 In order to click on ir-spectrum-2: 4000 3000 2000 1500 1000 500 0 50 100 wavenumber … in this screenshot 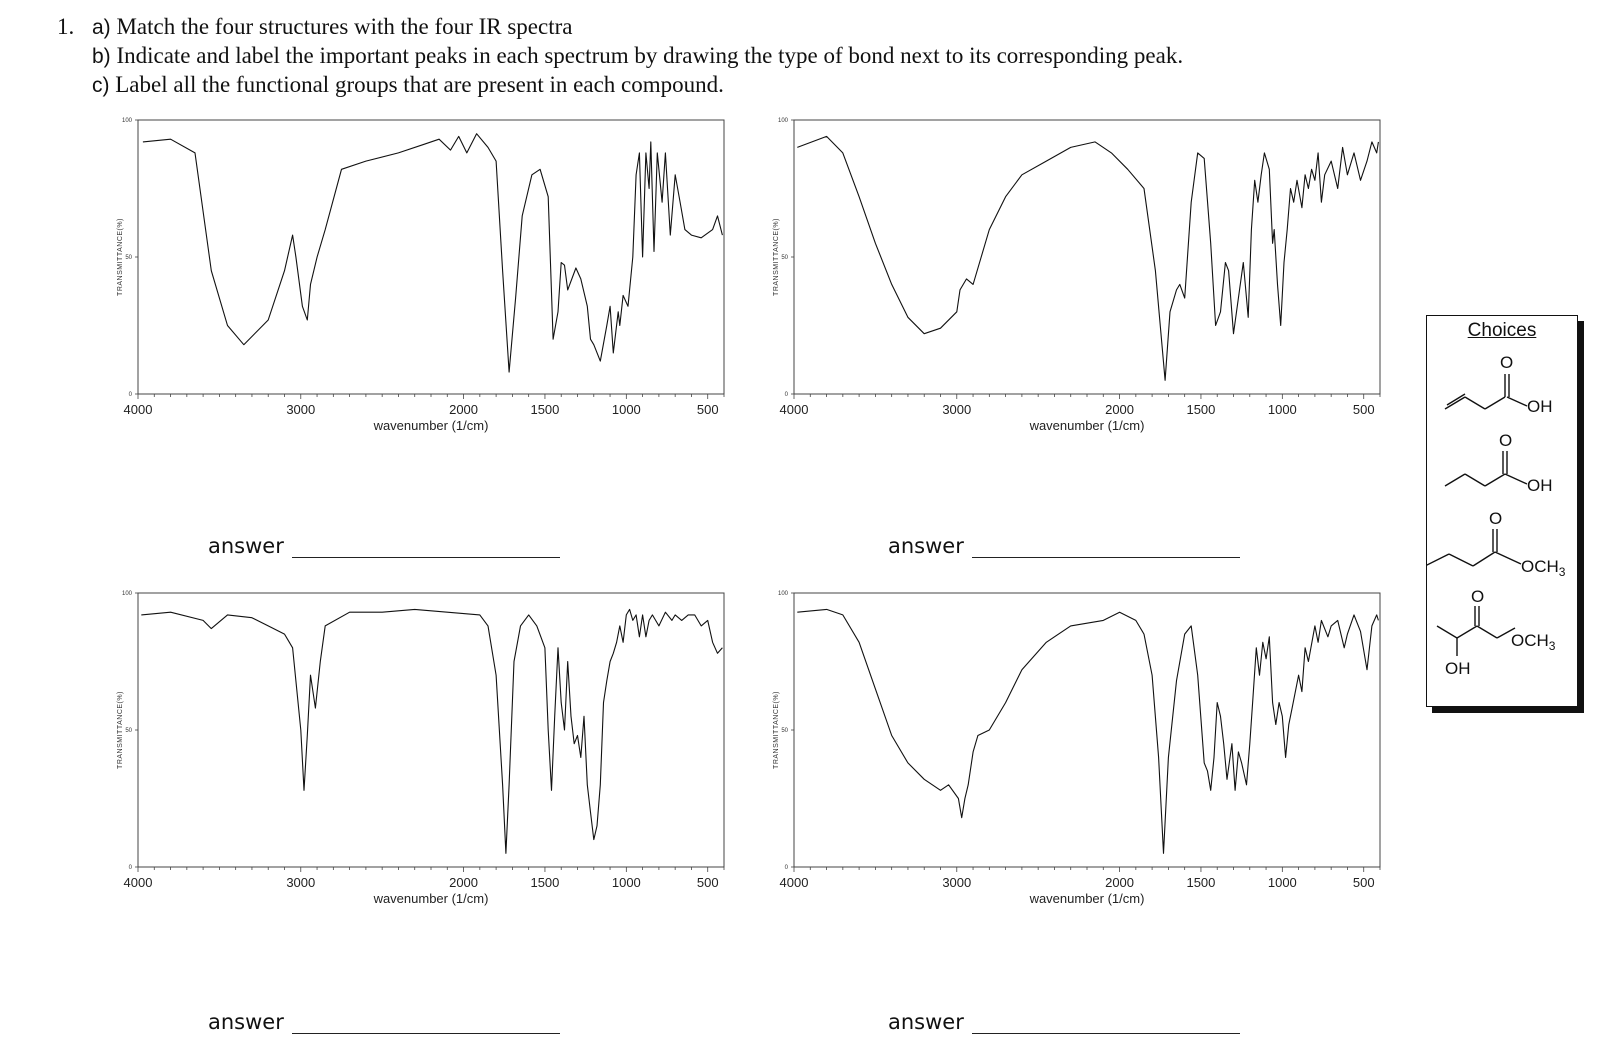, I will do `click(1075, 277)`.